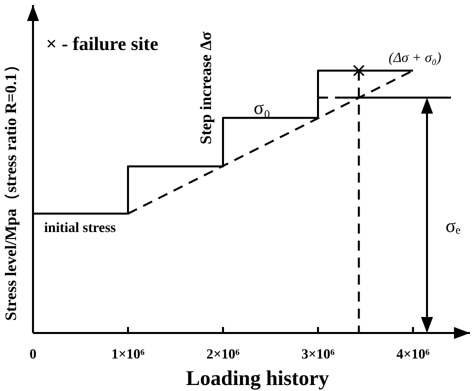 Image resolution: width=474 pixels, height=391 pixels. What do you see at coordinates (102, 44) in the screenshot?
I see `text: × - failure site` at bounding box center [102, 44].